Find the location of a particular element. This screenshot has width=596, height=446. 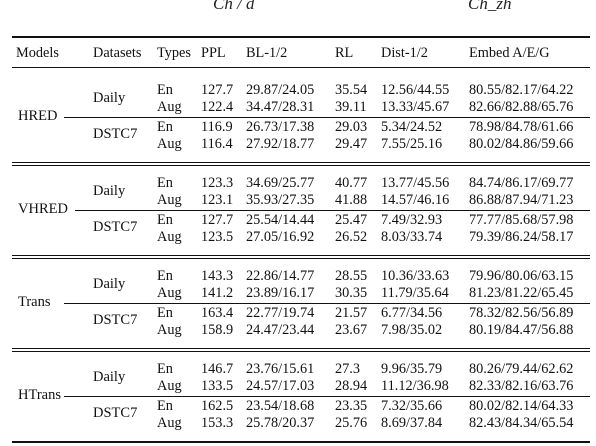

cell-bl: 35.93/27.35 is located at coordinates (280, 200).